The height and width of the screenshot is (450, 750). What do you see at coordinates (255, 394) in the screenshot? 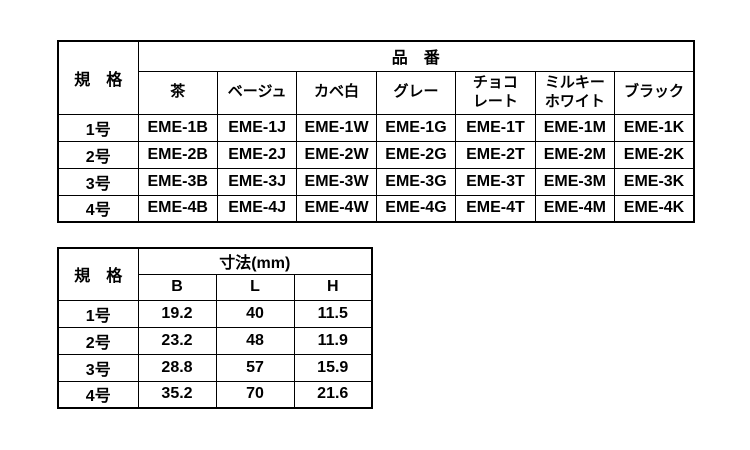
I see `dimension-value-cell: 70` at bounding box center [255, 394].